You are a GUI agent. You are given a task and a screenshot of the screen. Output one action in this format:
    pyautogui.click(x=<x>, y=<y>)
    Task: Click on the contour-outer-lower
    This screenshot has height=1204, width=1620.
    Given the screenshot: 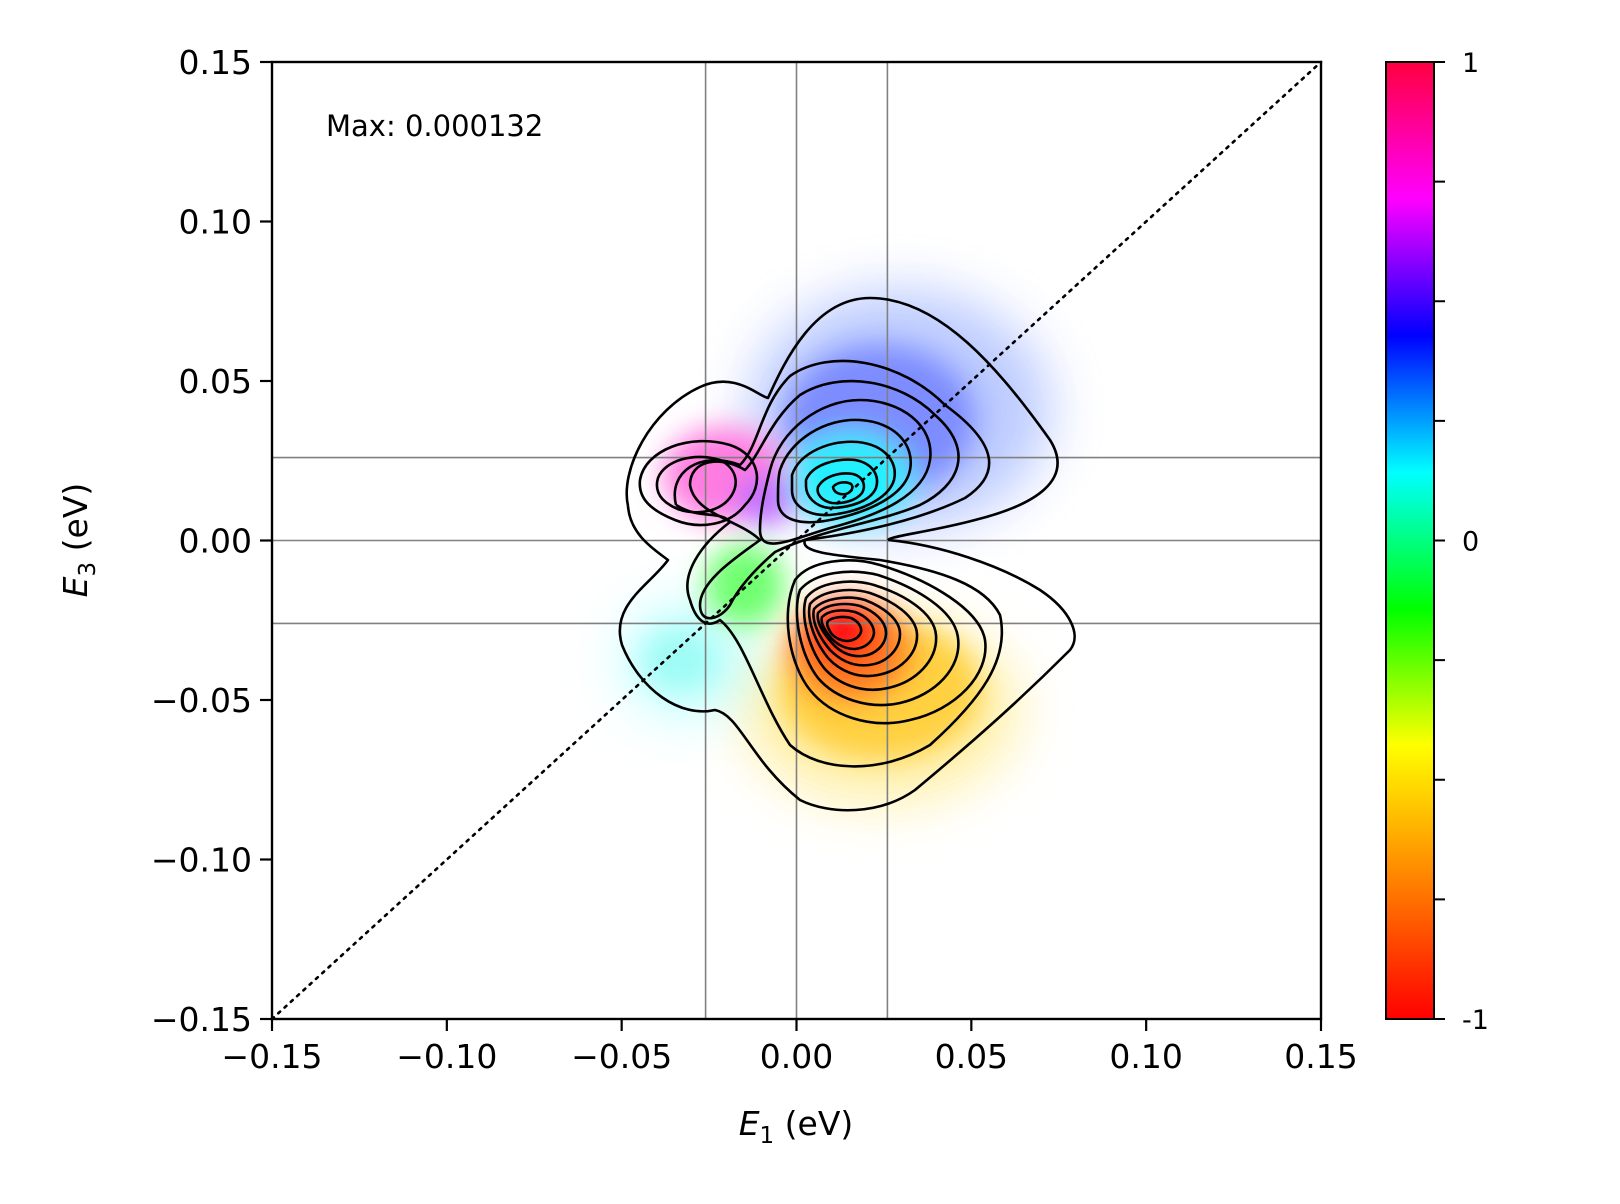 What is the action you would take?
    pyautogui.click(x=847, y=658)
    